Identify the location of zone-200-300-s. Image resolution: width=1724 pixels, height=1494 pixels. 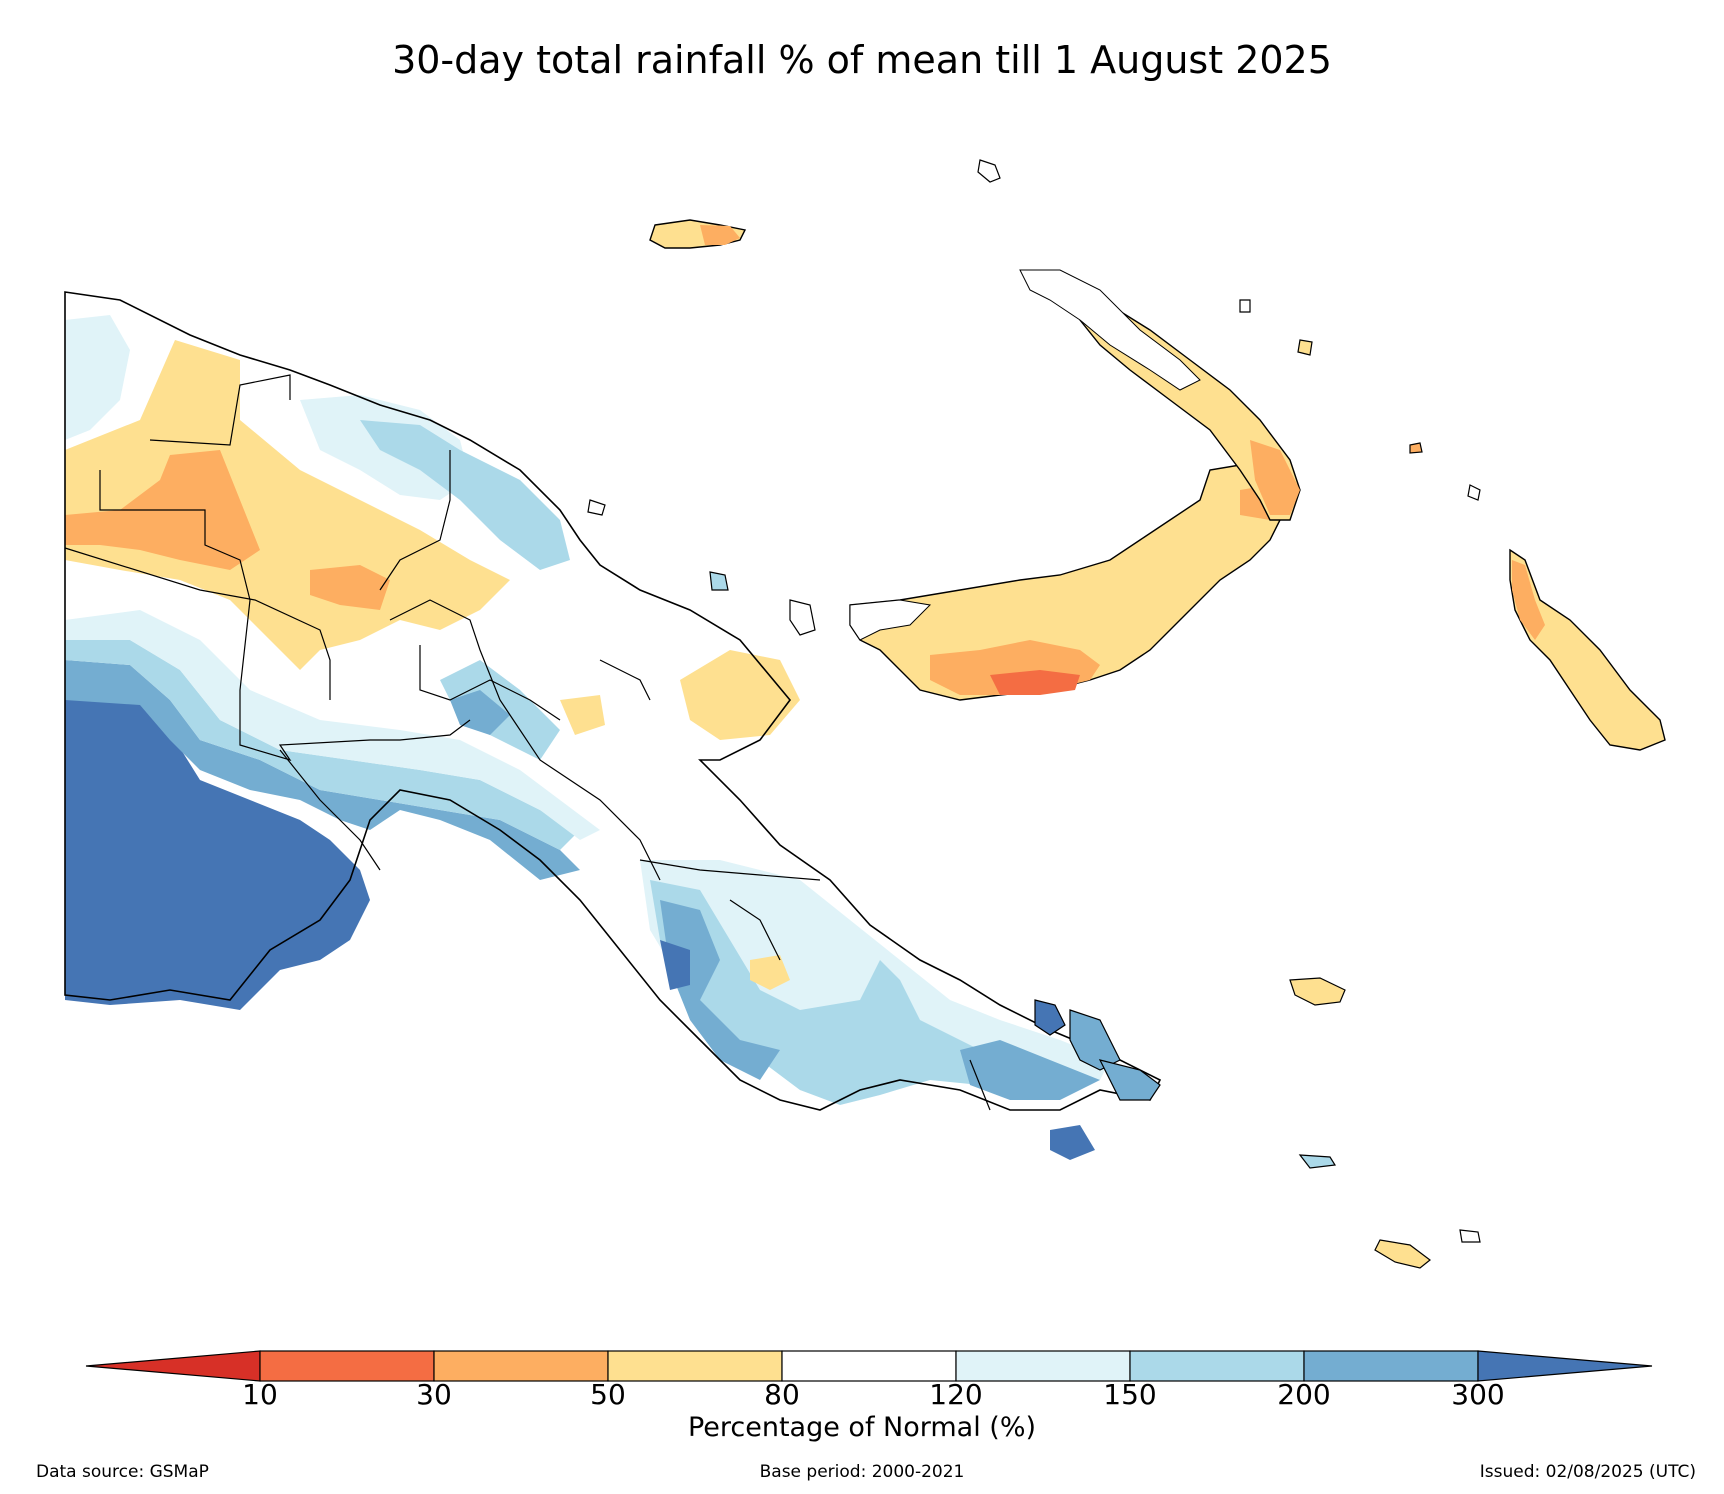
(322, 770).